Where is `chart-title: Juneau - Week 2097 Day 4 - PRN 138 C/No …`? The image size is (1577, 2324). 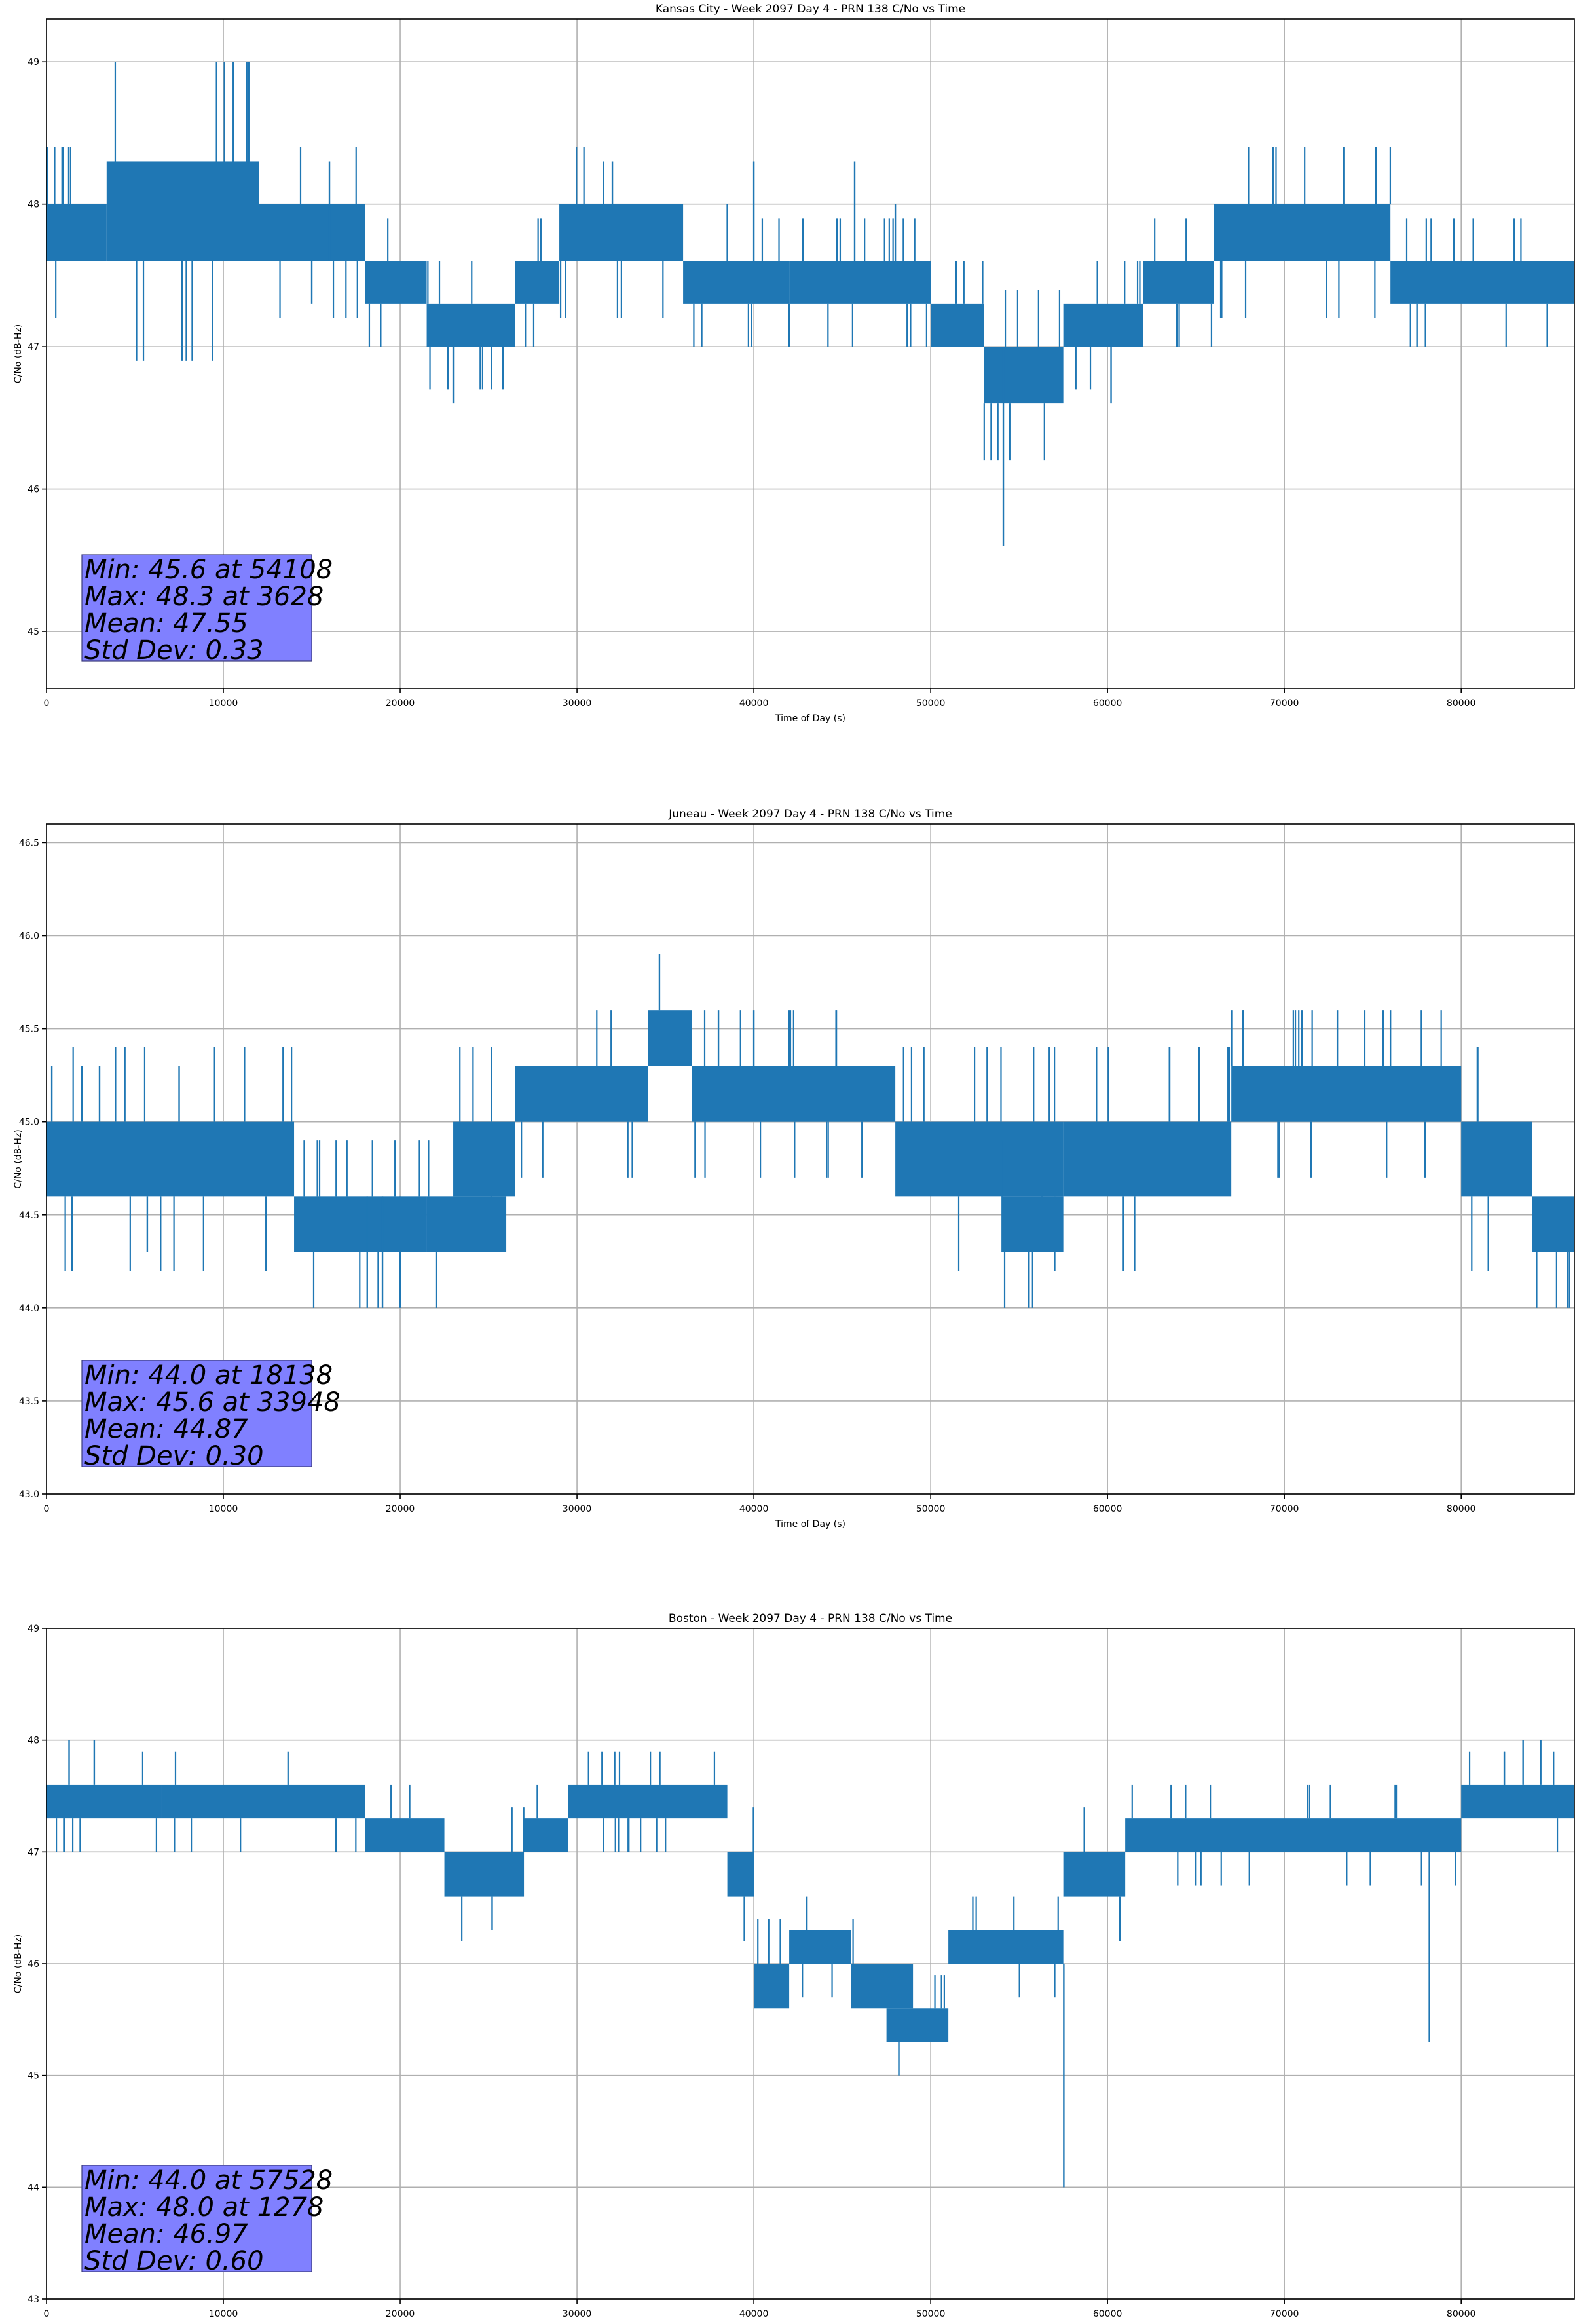
chart-title: Juneau - Week 2097 Day 4 - PRN 138 C/No … is located at coordinates (810, 814).